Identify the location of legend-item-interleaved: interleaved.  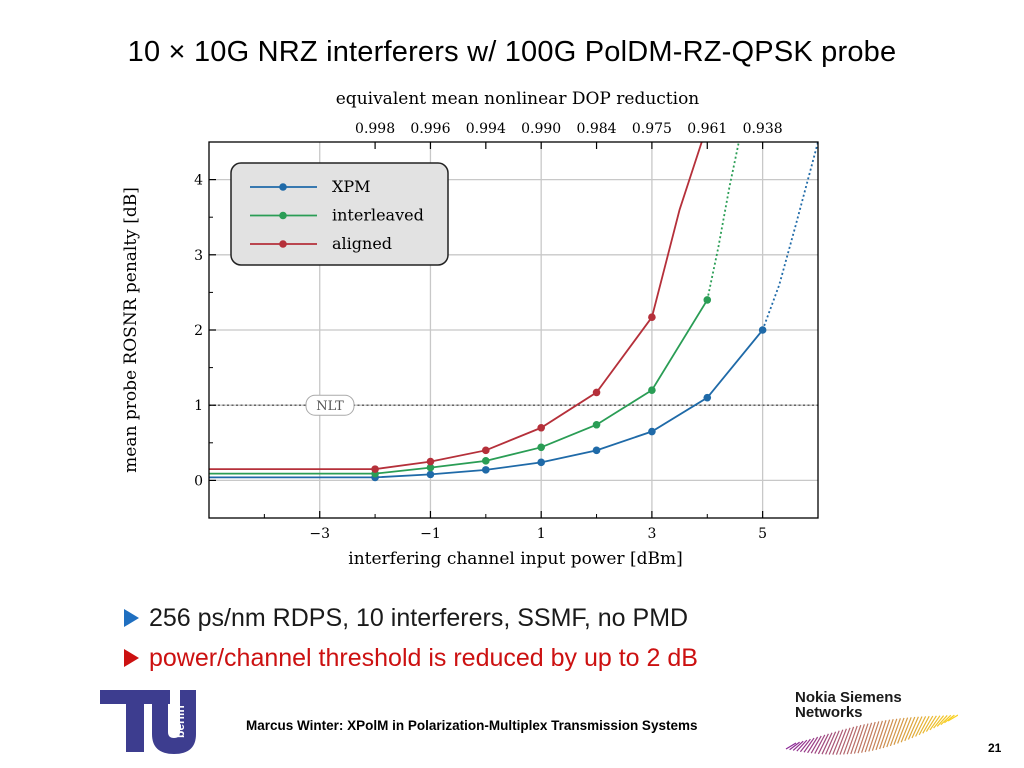
(337, 215).